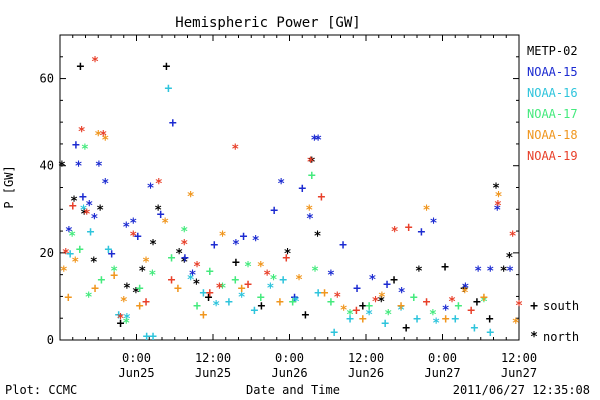 The width and height of the screenshot is (600, 400). What do you see at coordinates (552, 114) in the screenshot?
I see `legend-item: NOAA-17` at bounding box center [552, 114].